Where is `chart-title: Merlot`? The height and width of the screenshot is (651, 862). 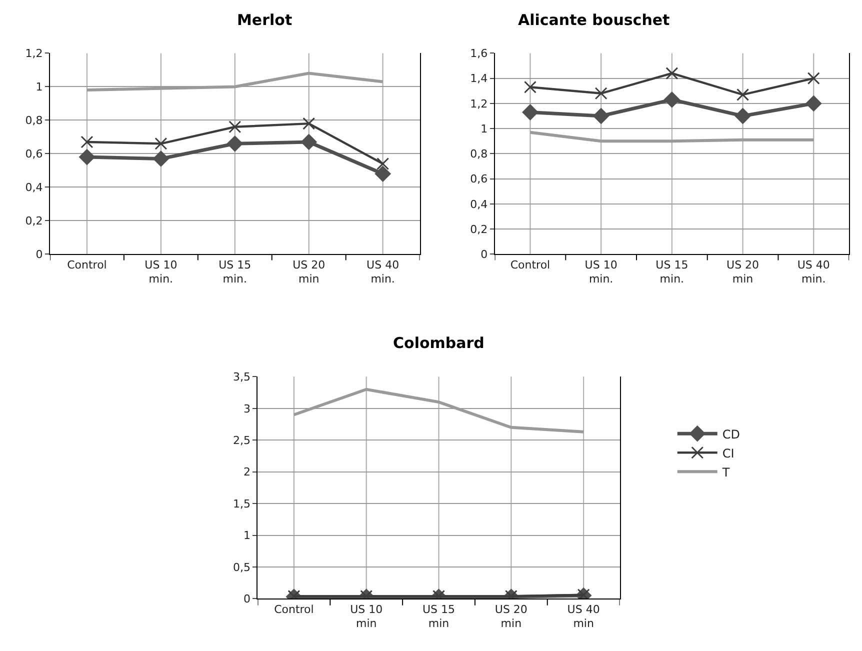 chart-title: Merlot is located at coordinates (264, 20).